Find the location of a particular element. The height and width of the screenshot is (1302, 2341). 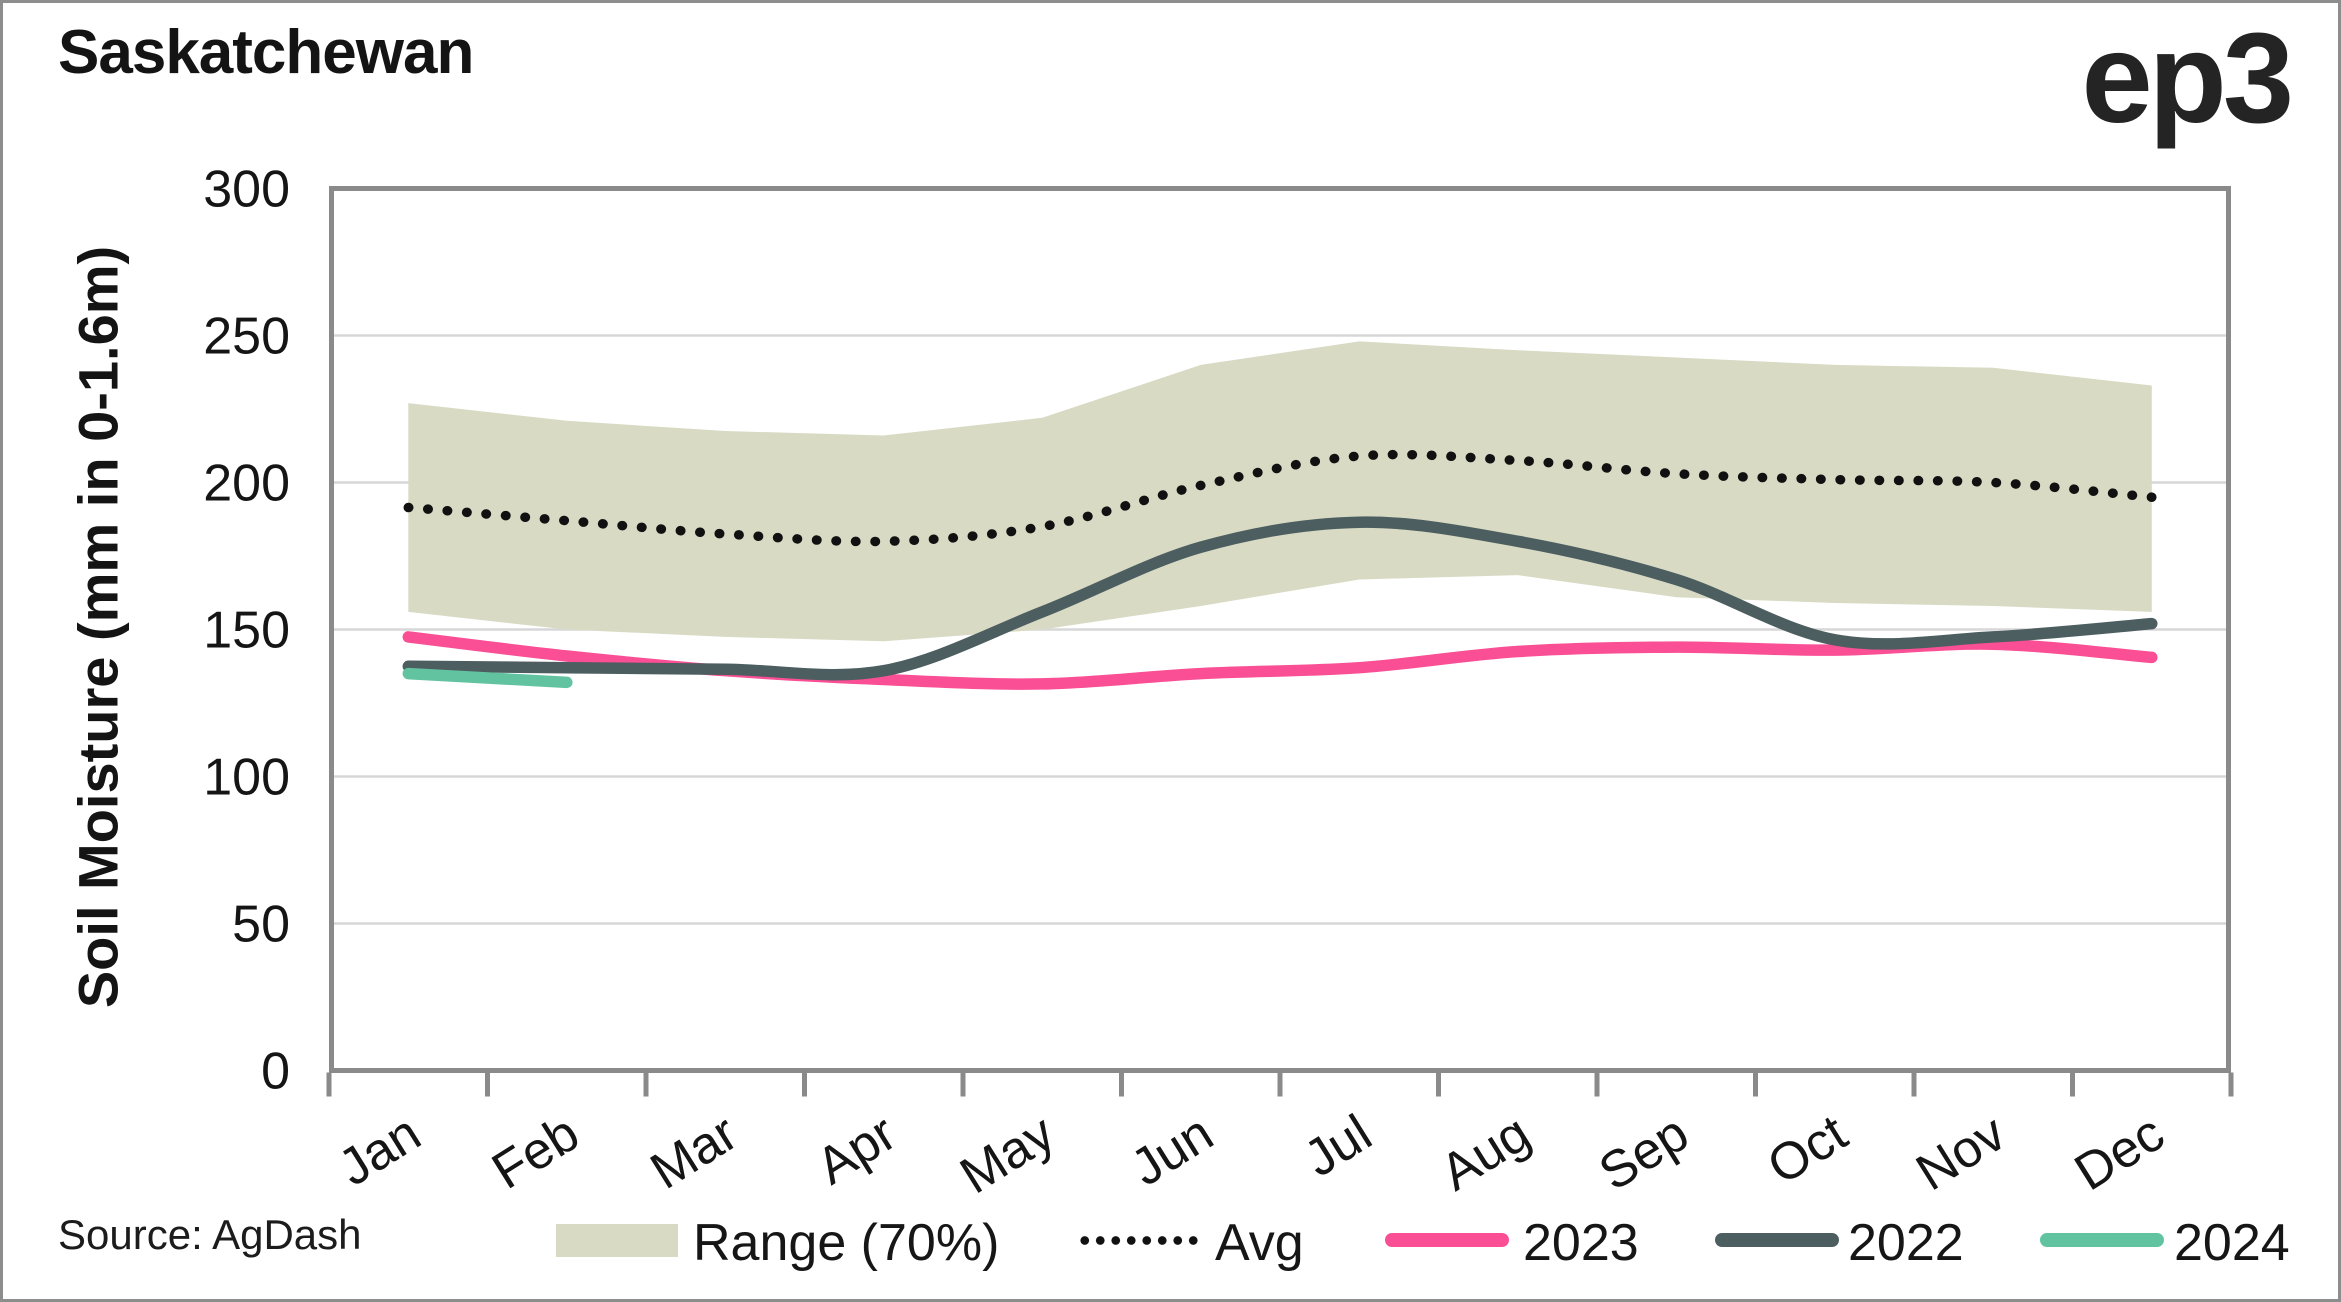

x-tick-label-nov: Nov is located at coordinates (1960, 1153).